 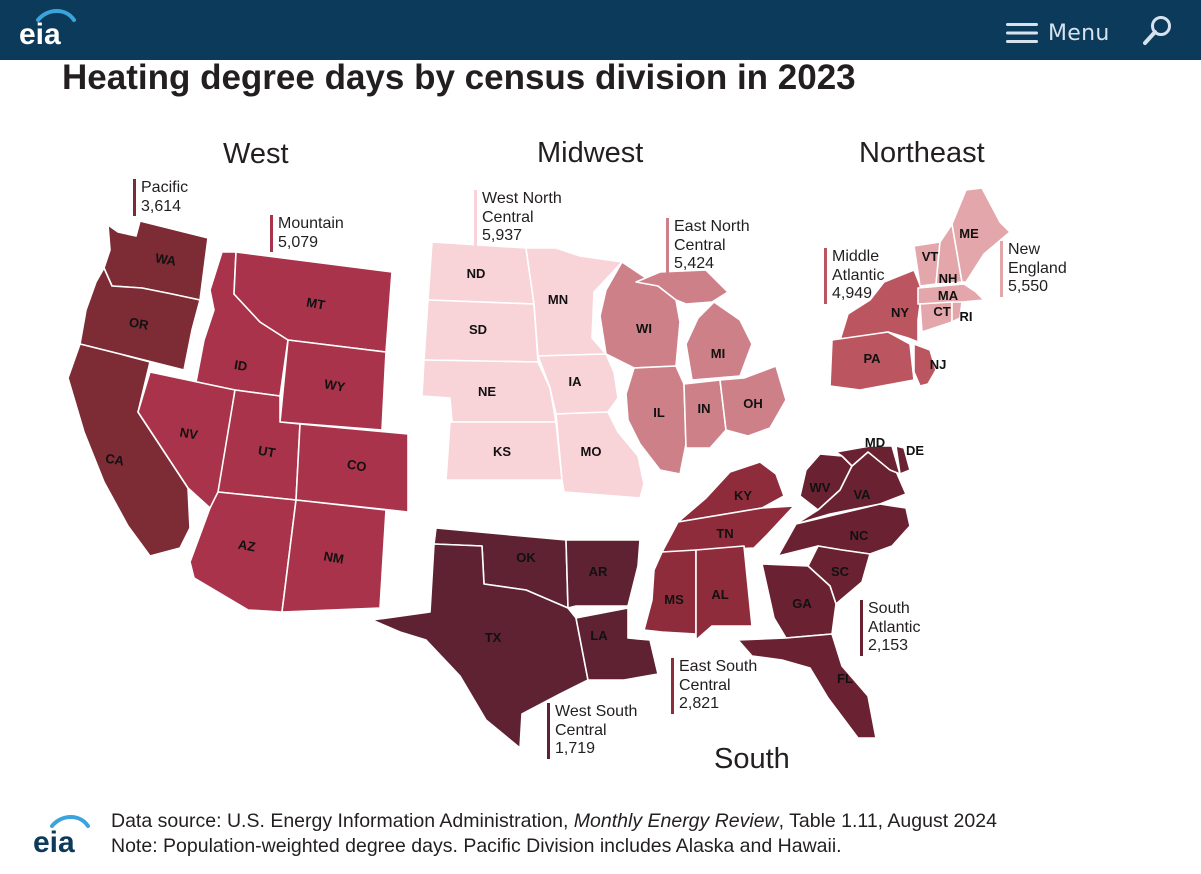 I want to click on division-label-middle-atlantic: Middle Atlantic 4,949, so click(x=854, y=276).